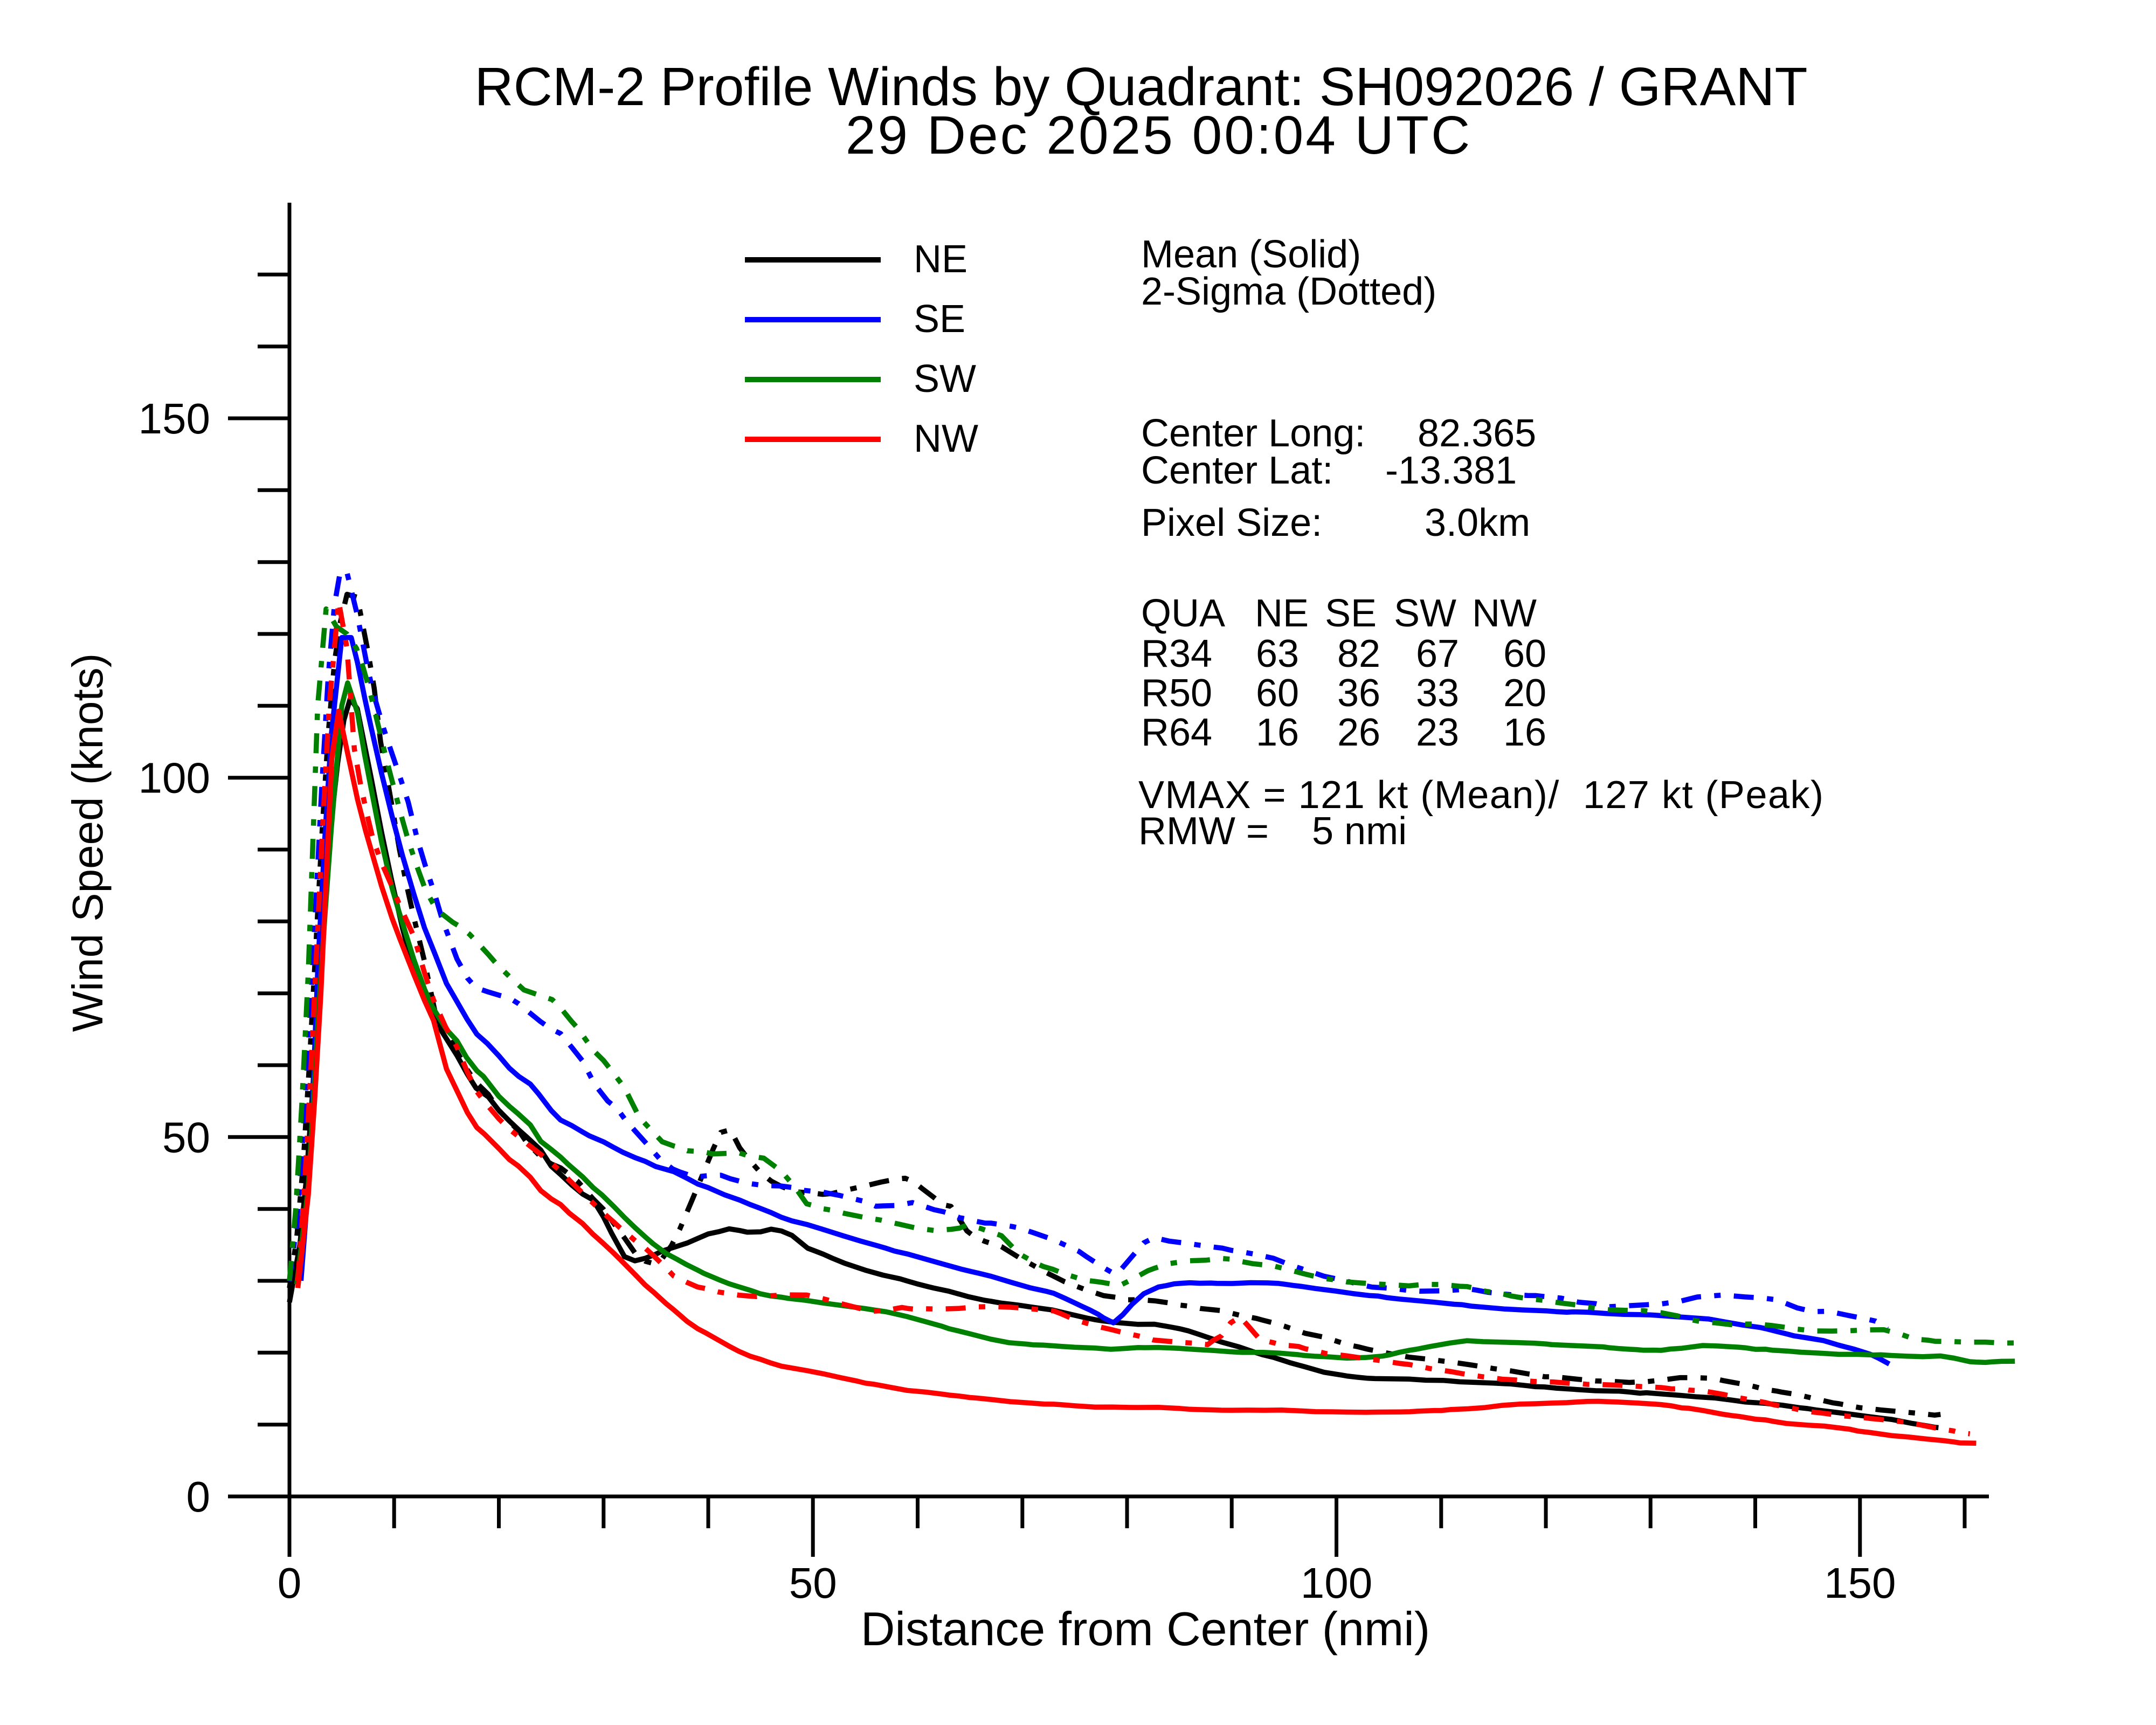  What do you see at coordinates (1272, 831) in the screenshot?
I see `svg-text: RMW = 5 nmi` at bounding box center [1272, 831].